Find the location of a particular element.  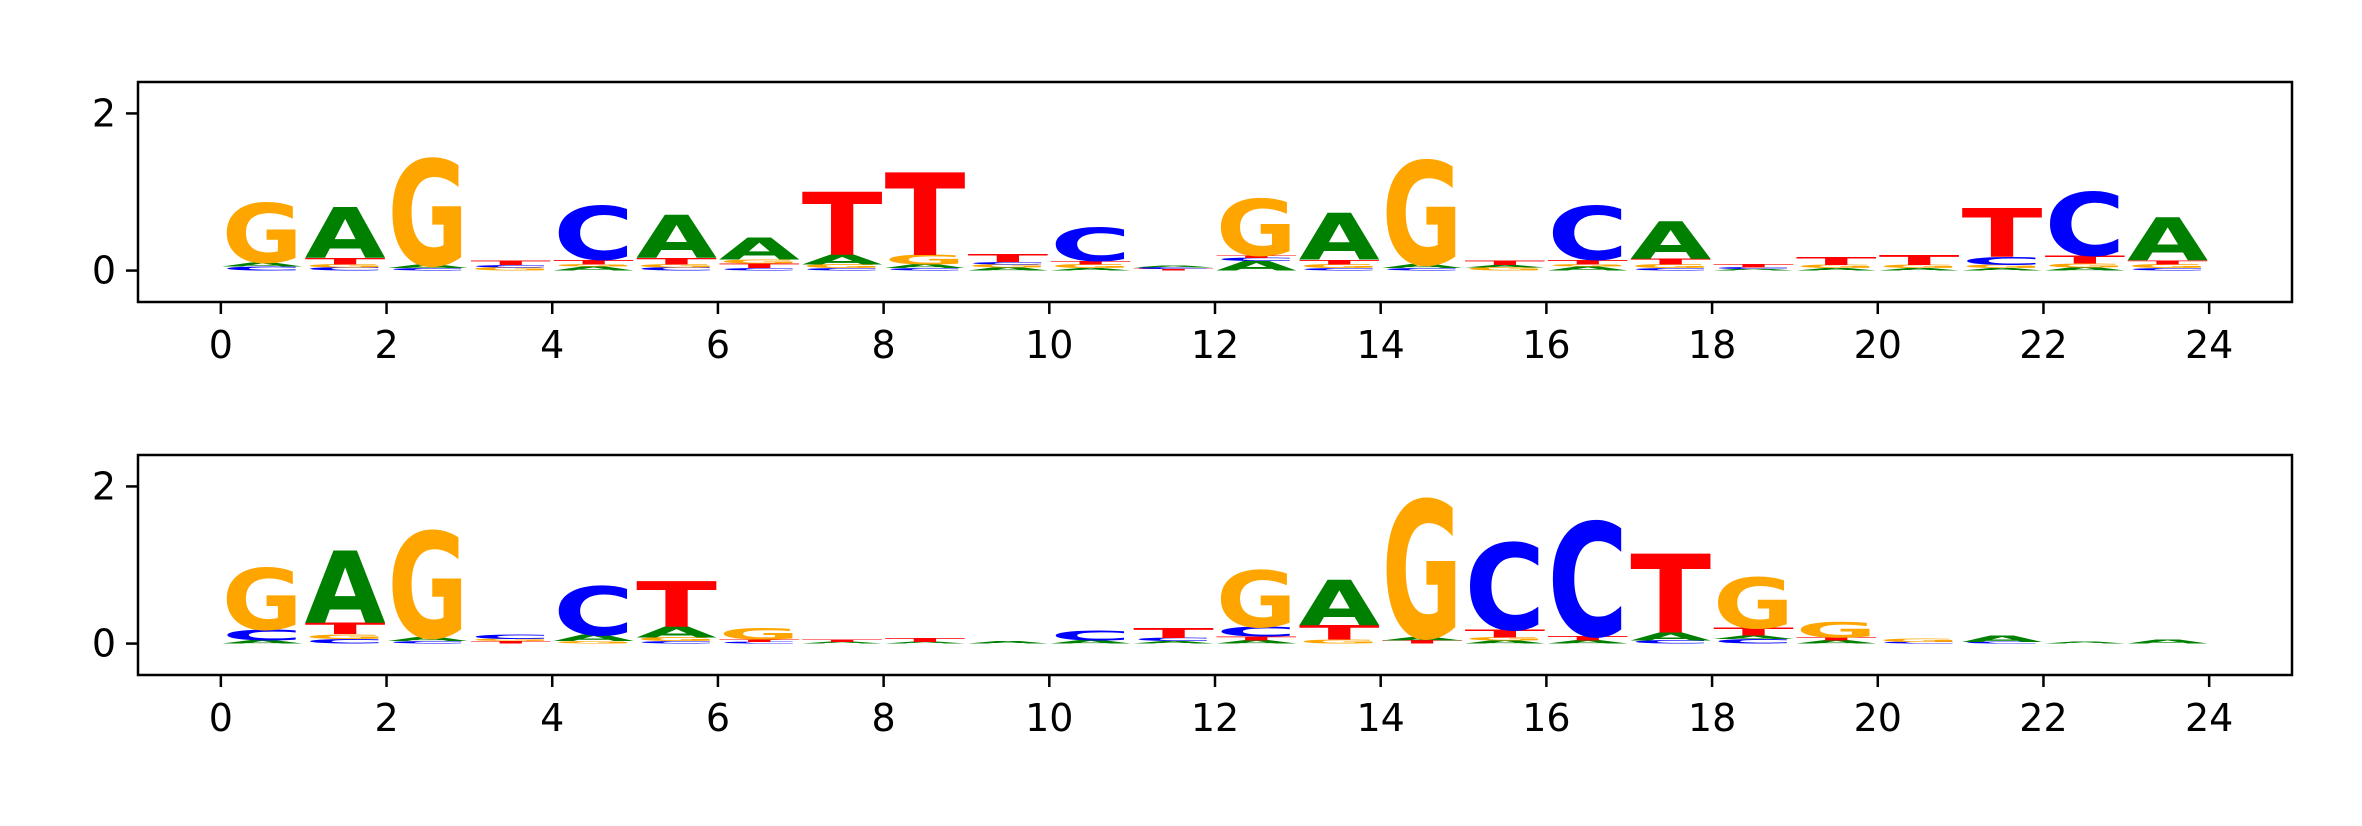

bottom-logo-letter-G-pos3: G is located at coordinates (510, 640).